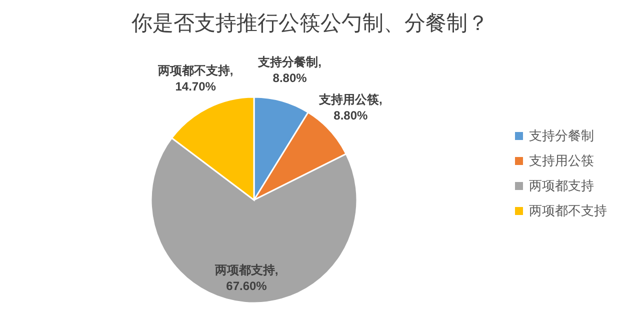 Image resolution: width=640 pixels, height=322 pixels. What do you see at coordinates (561, 160) in the screenshot?
I see `legend-label: 支持用公筷` at bounding box center [561, 160].